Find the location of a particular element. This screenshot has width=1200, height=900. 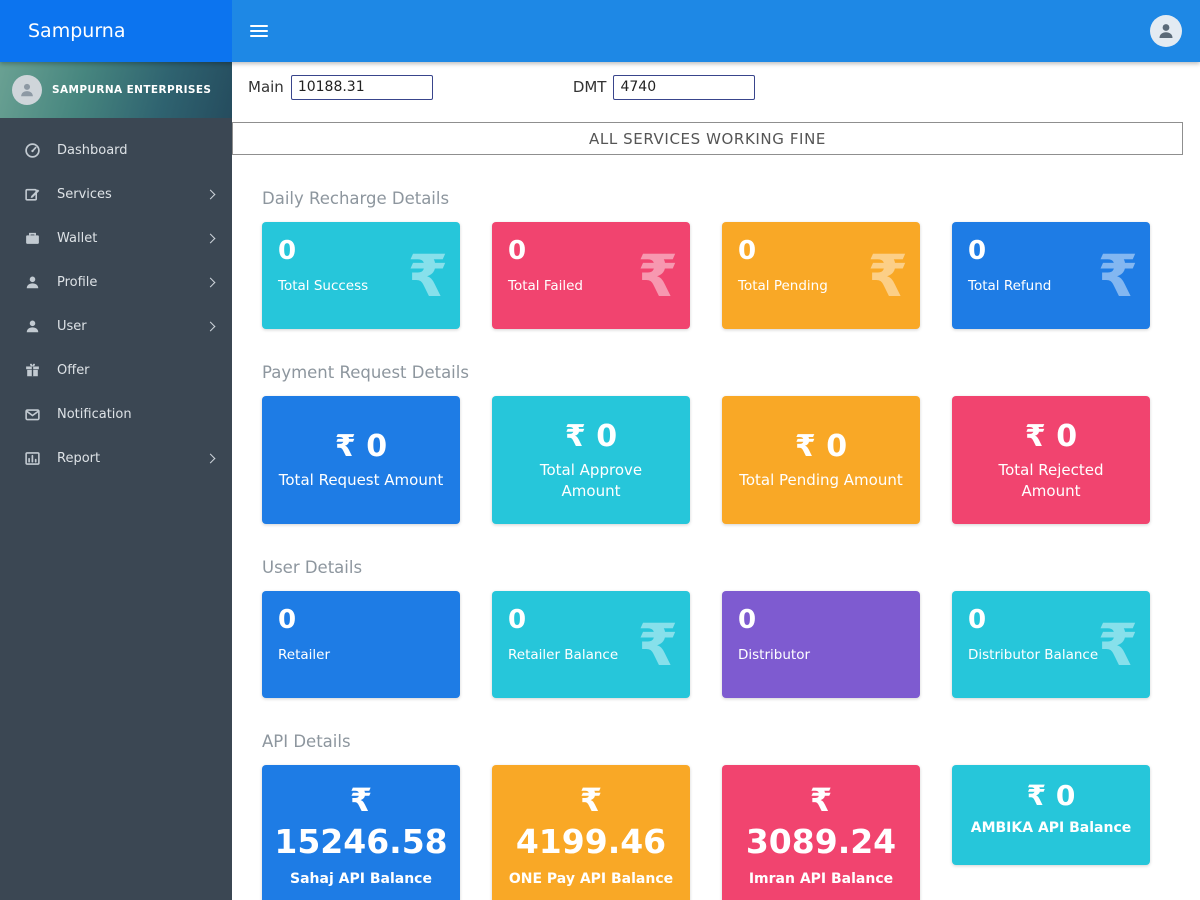

sidebar-item-notification: Notification is located at coordinates (116, 414).